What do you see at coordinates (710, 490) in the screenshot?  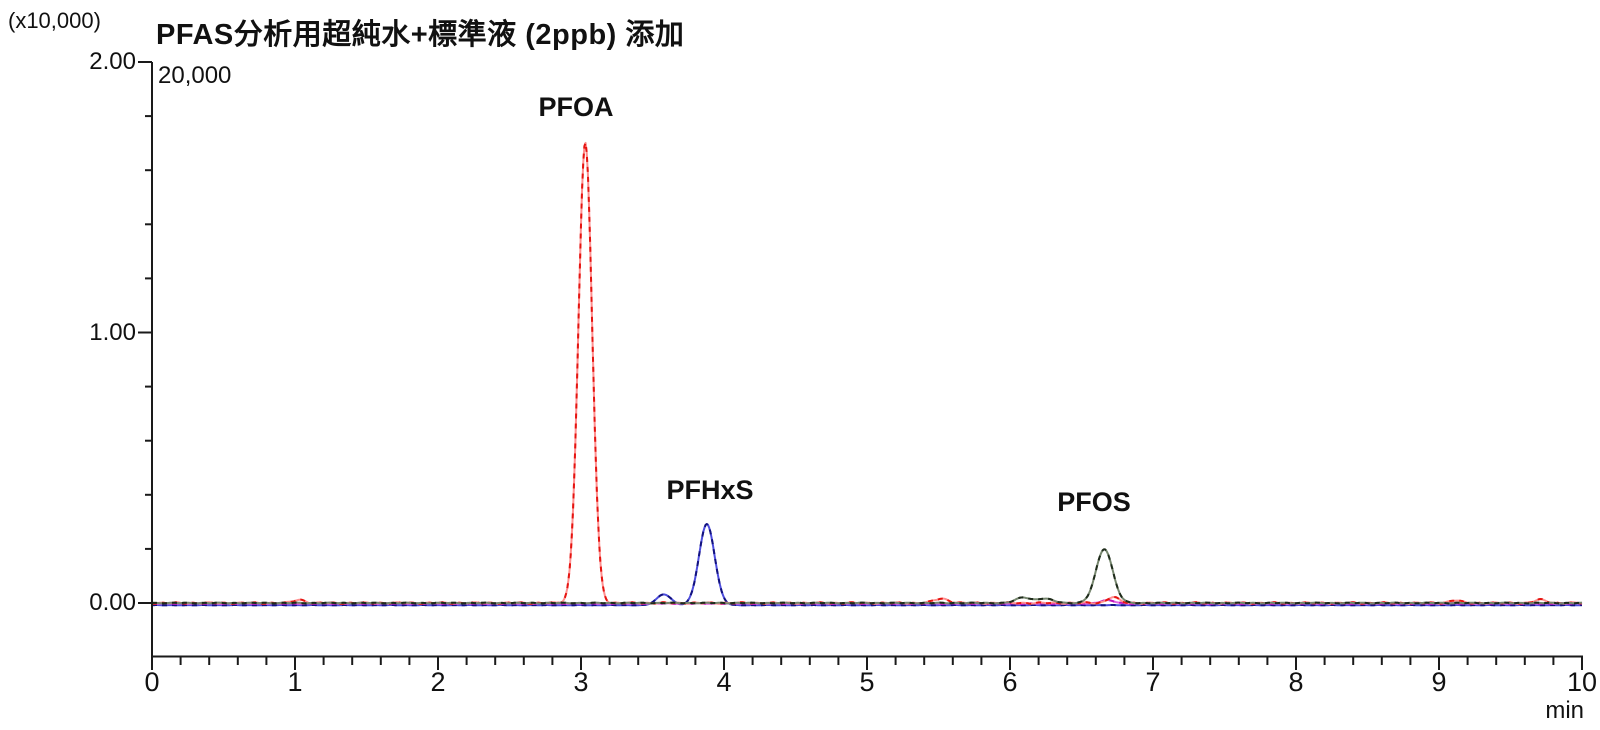 I see `peak-label-pfhxs: PFHxS` at bounding box center [710, 490].